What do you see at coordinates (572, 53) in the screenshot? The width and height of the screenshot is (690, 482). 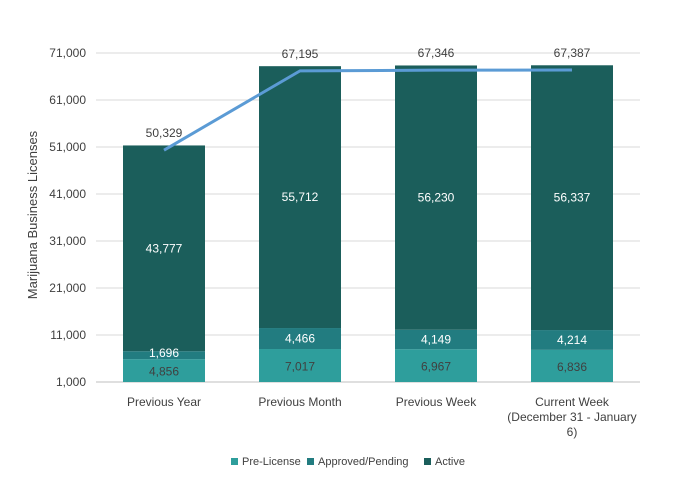 I see `total-label: 67,387` at bounding box center [572, 53].